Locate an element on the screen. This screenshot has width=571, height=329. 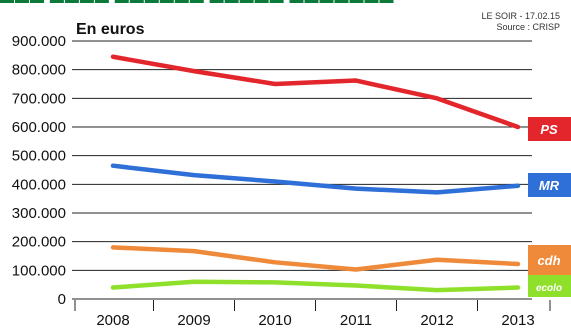
y-tick-label: 300.000 is located at coordinates (39, 213).